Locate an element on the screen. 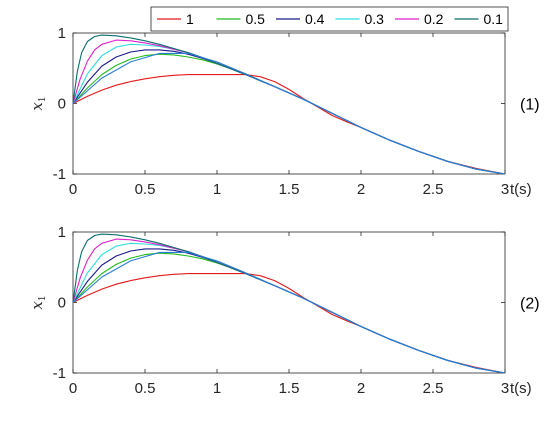 This screenshot has height=425, width=560. panel-label: (2) is located at coordinates (530, 304).